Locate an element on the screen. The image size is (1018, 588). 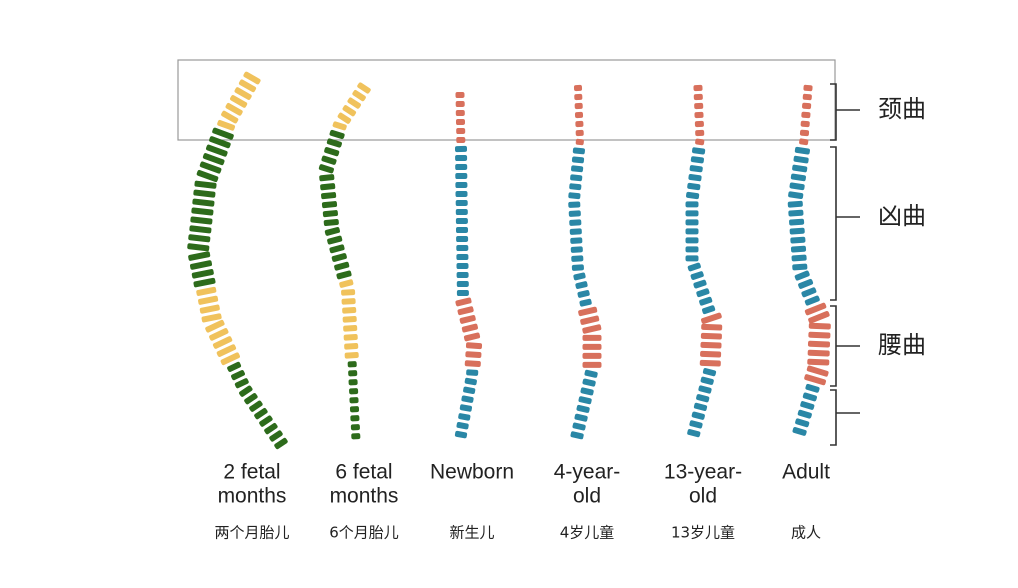
region-label: 凶曲 is located at coordinates (902, 216).